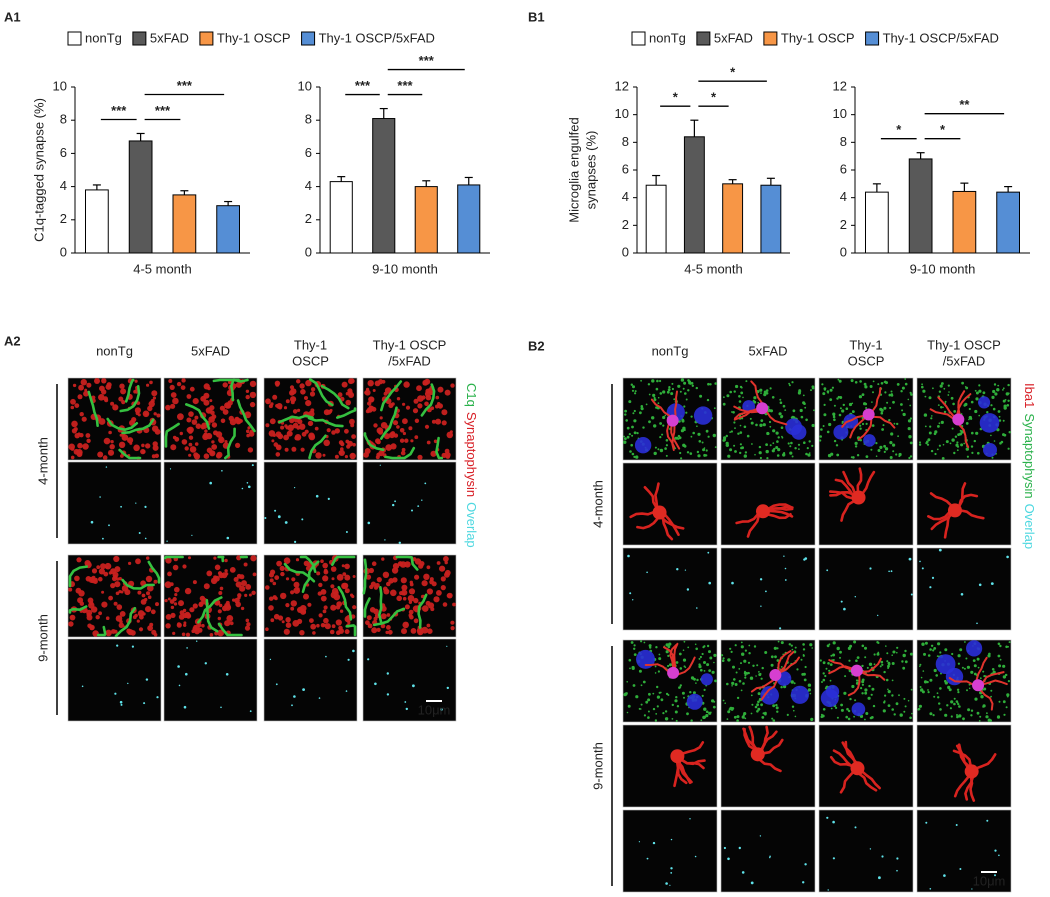 This screenshot has height=897, width=1050. What do you see at coordinates (12, 340) in the screenshot?
I see `panel-label: A2` at bounding box center [12, 340].